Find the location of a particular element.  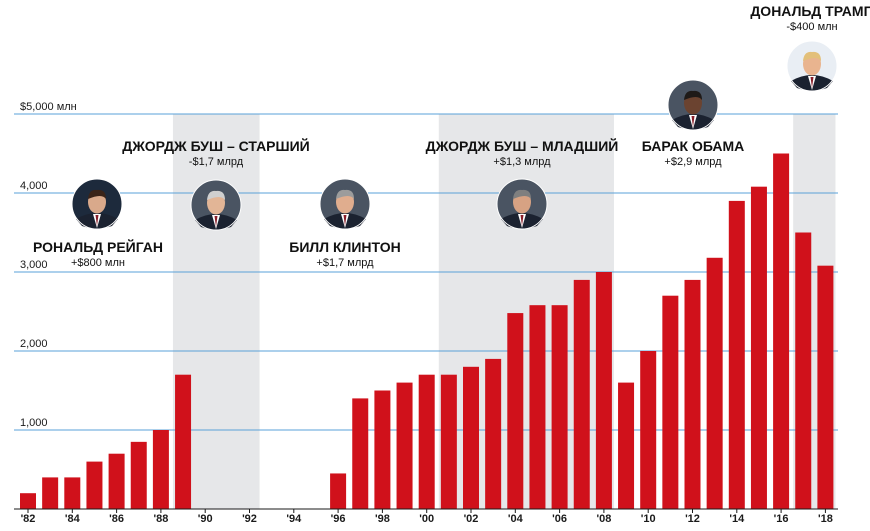

budget-change: +$1,3 млрд is located at coordinates (522, 162).